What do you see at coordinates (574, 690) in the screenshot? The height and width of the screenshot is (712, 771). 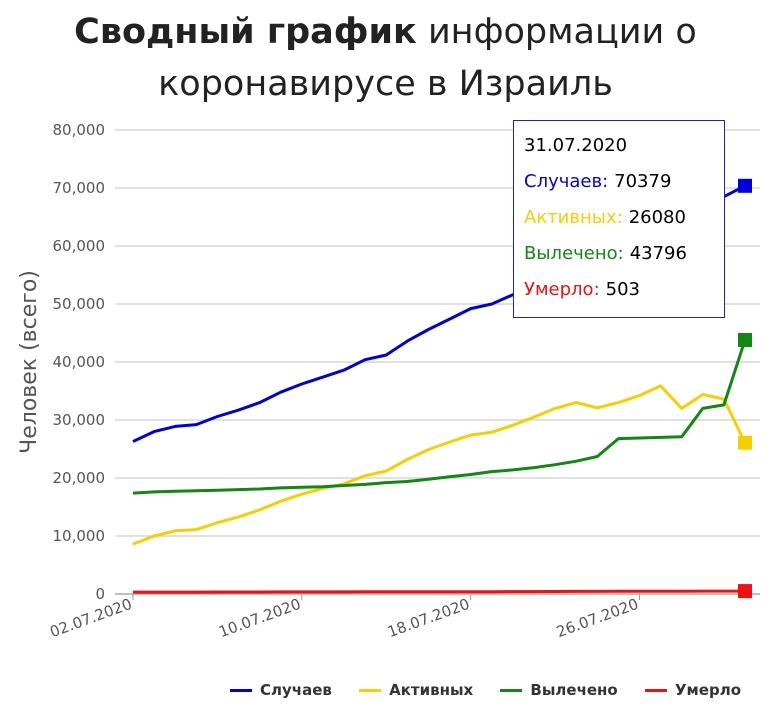 I see `legend-label: Вылечено` at bounding box center [574, 690].